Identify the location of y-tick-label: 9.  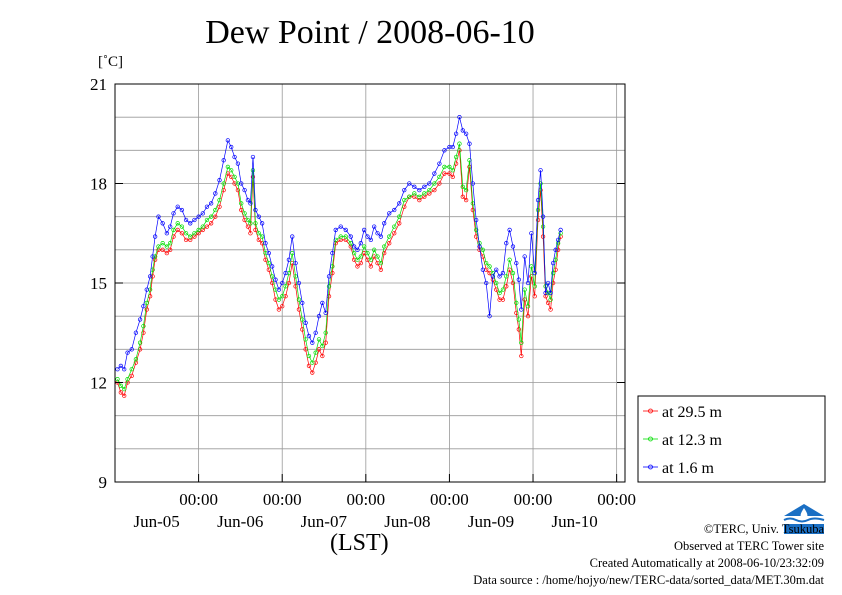
(103, 482).